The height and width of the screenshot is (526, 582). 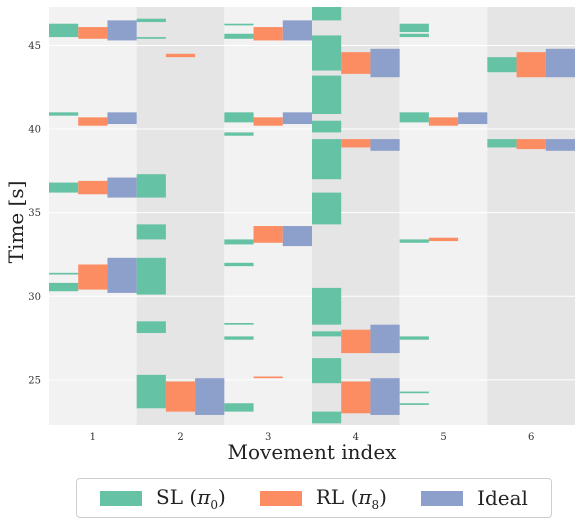 I want to click on x-tick-label: 5, so click(x=443, y=437).